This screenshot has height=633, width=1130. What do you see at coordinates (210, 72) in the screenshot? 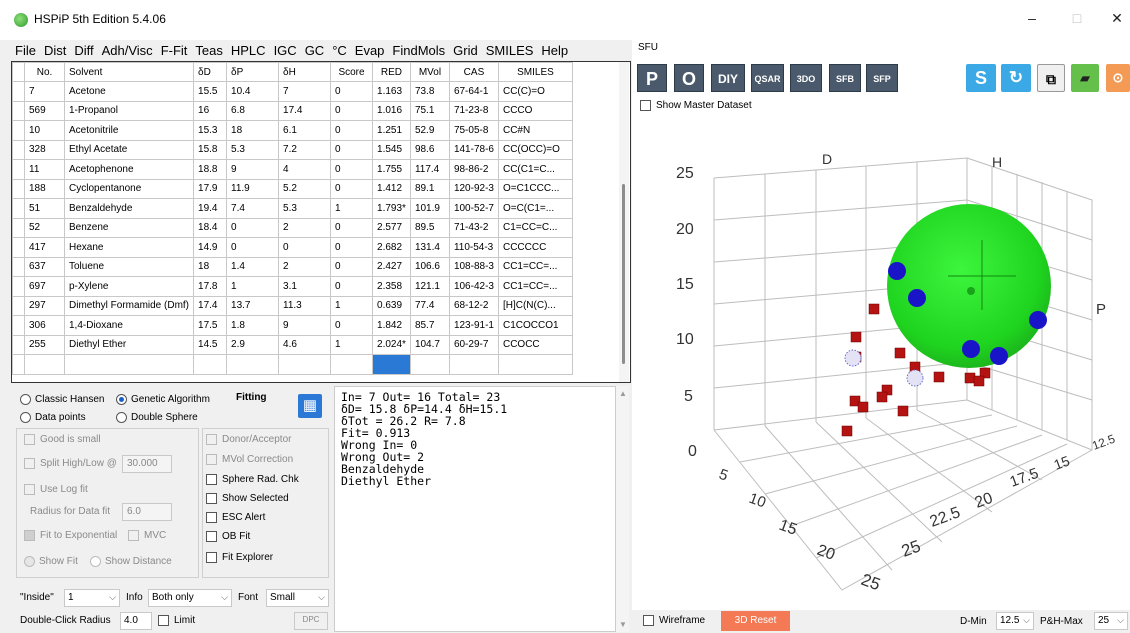
I see `col-dd: δD` at bounding box center [210, 72].